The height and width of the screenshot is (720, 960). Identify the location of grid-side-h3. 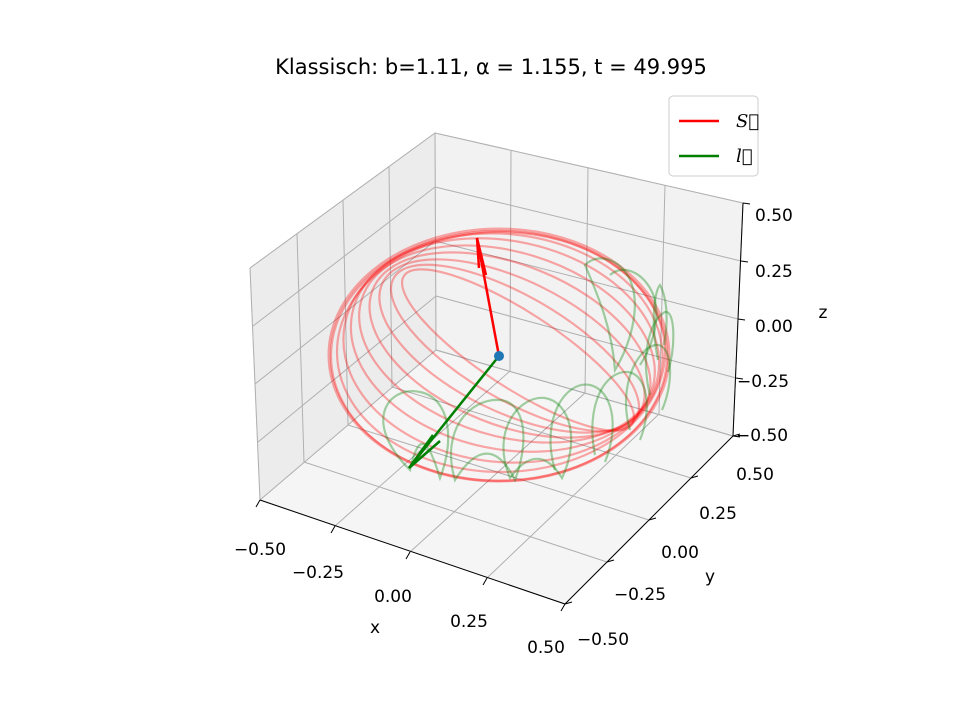
(345, 312).